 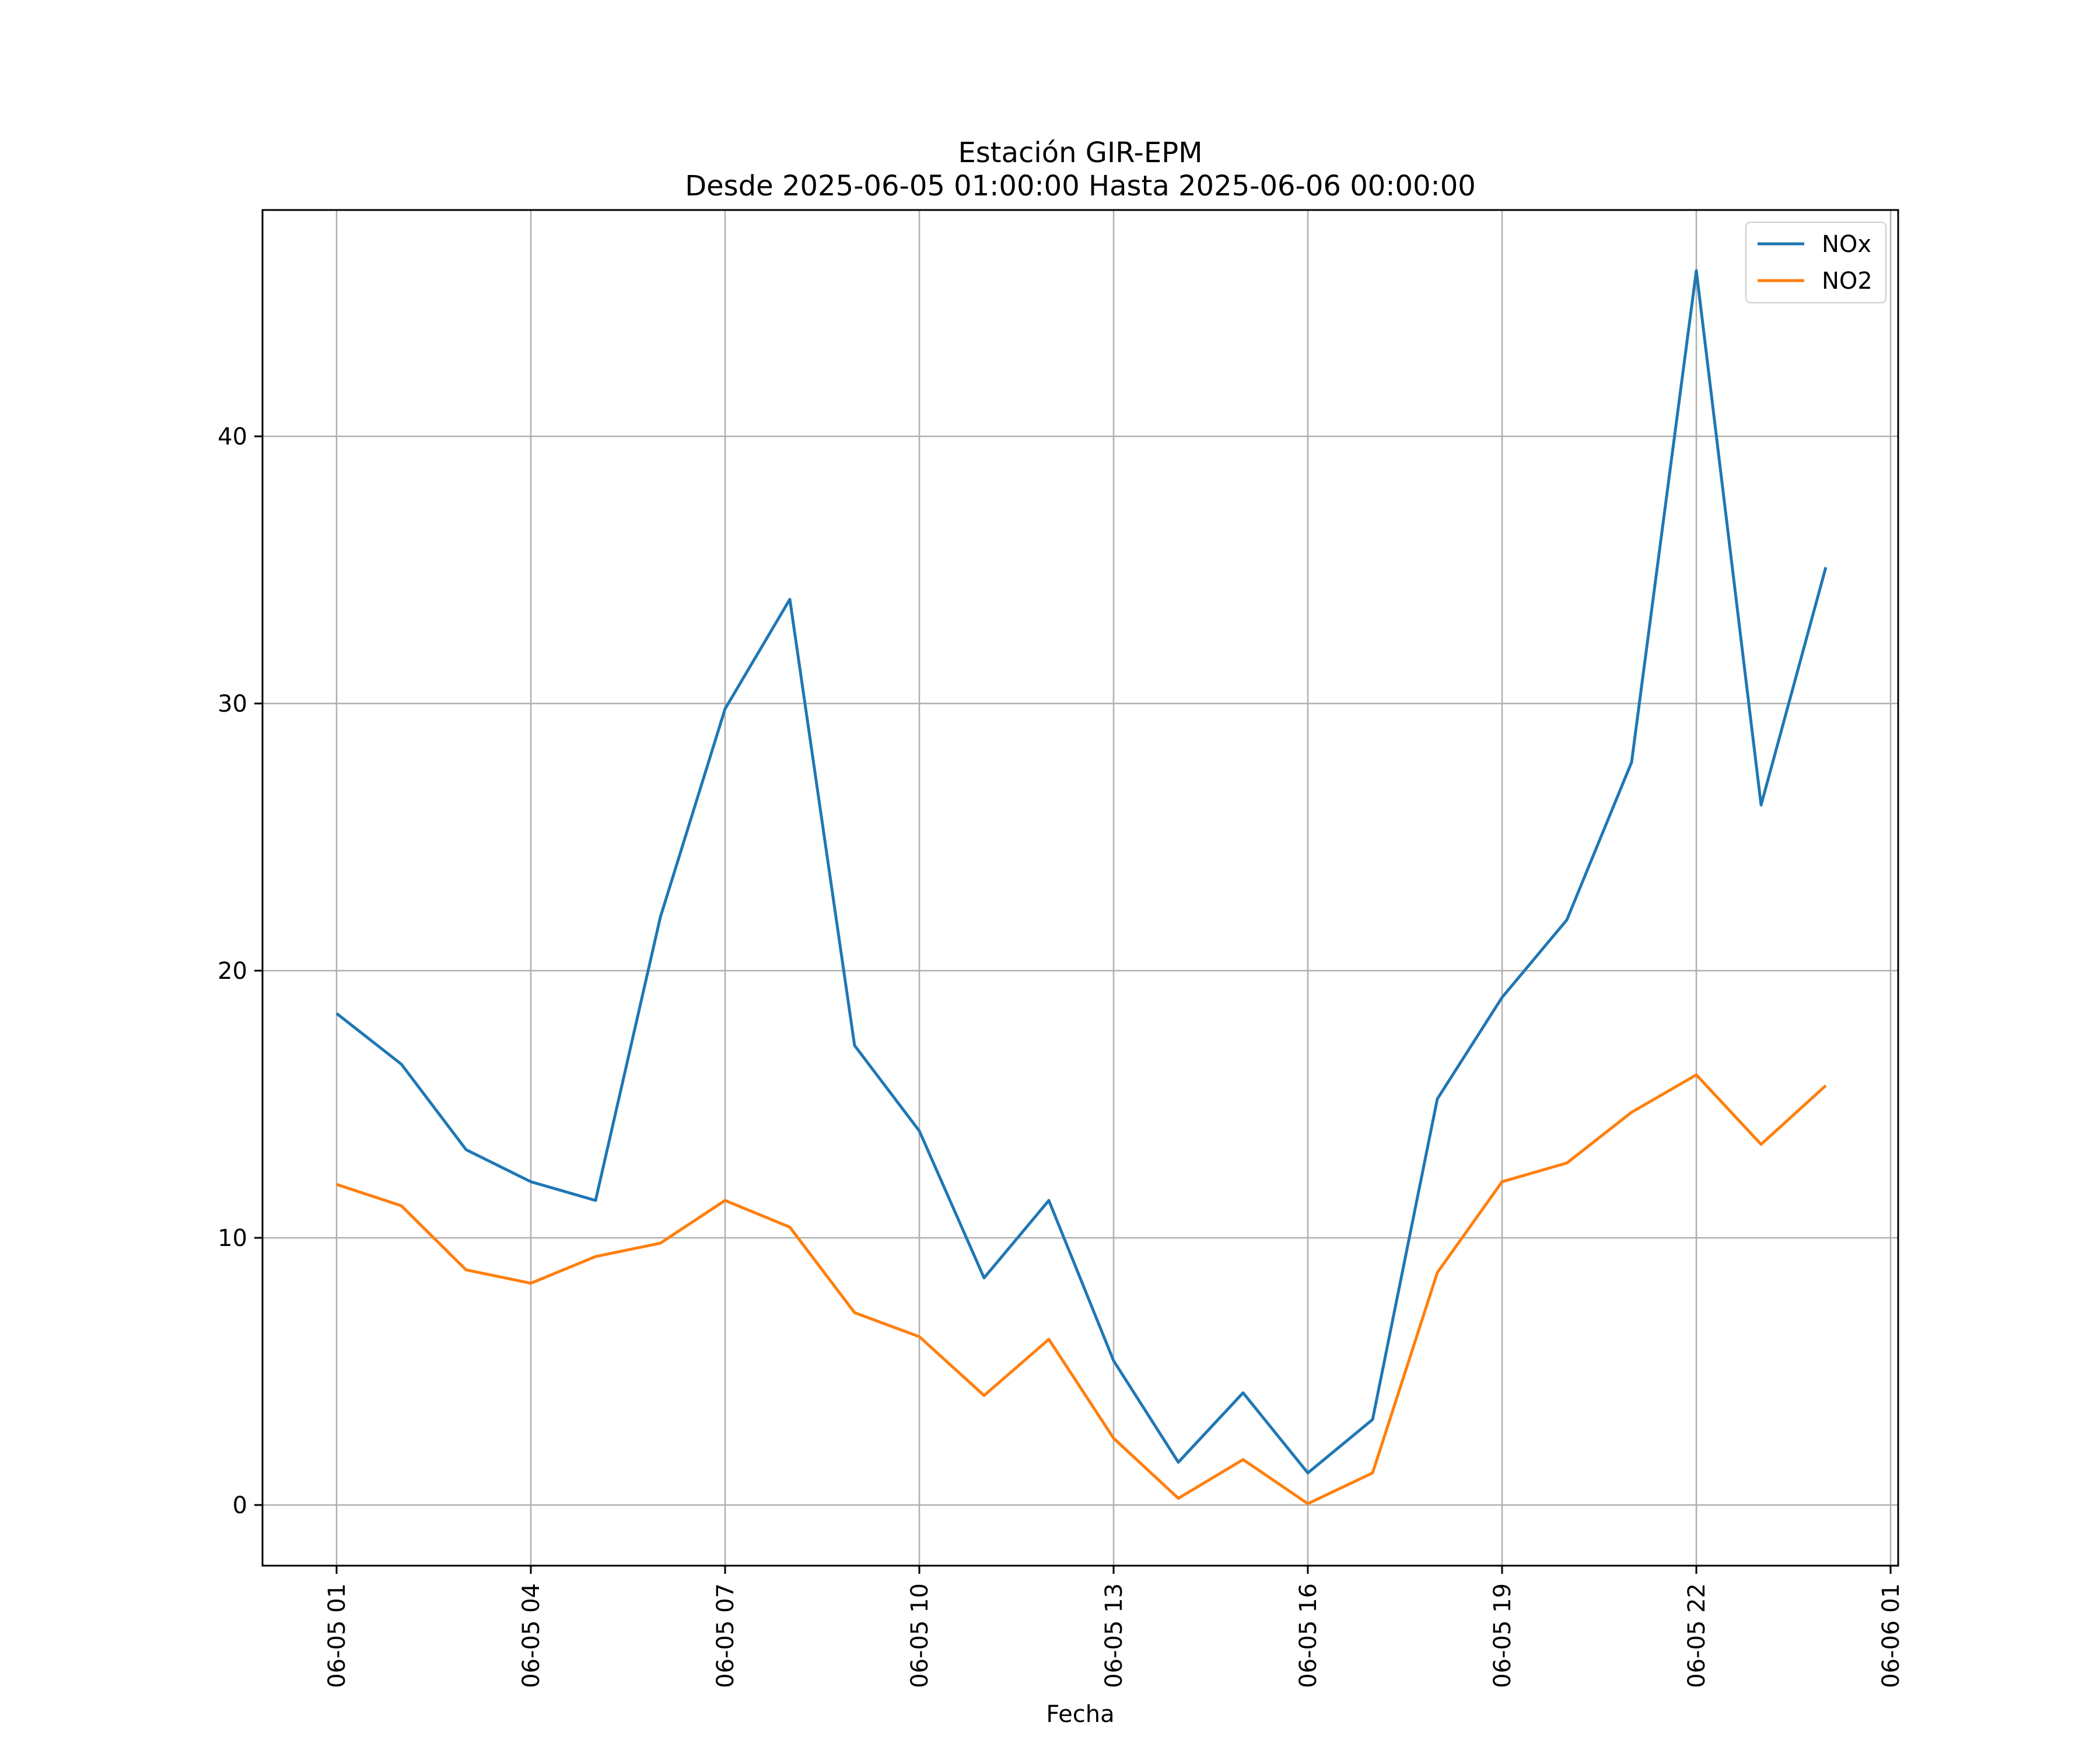 I want to click on y-tick-label: 20, so click(x=232, y=971).